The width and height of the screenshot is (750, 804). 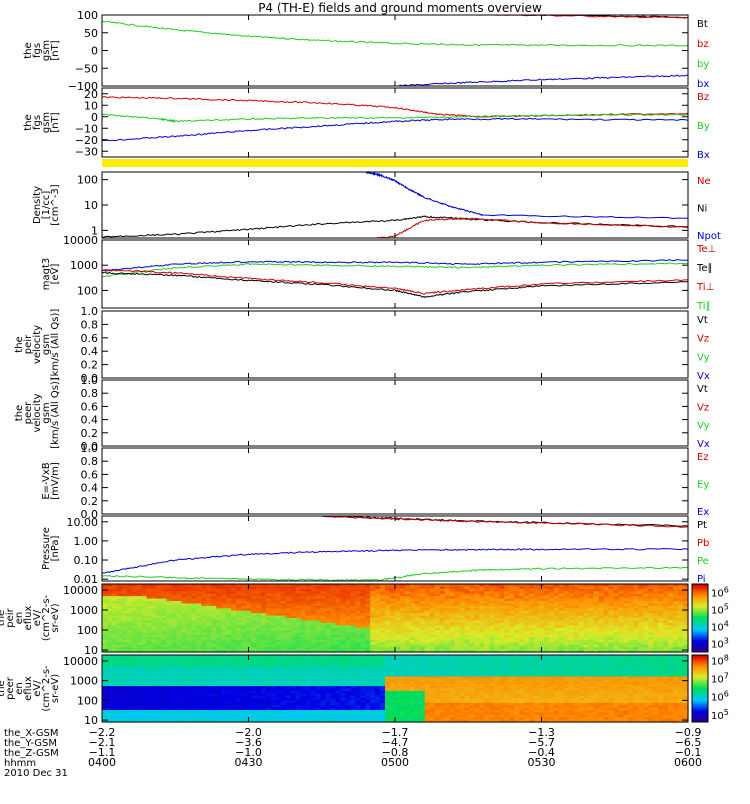 What do you see at coordinates (703, 126) in the screenshot?
I see `legend-entry: By` at bounding box center [703, 126].